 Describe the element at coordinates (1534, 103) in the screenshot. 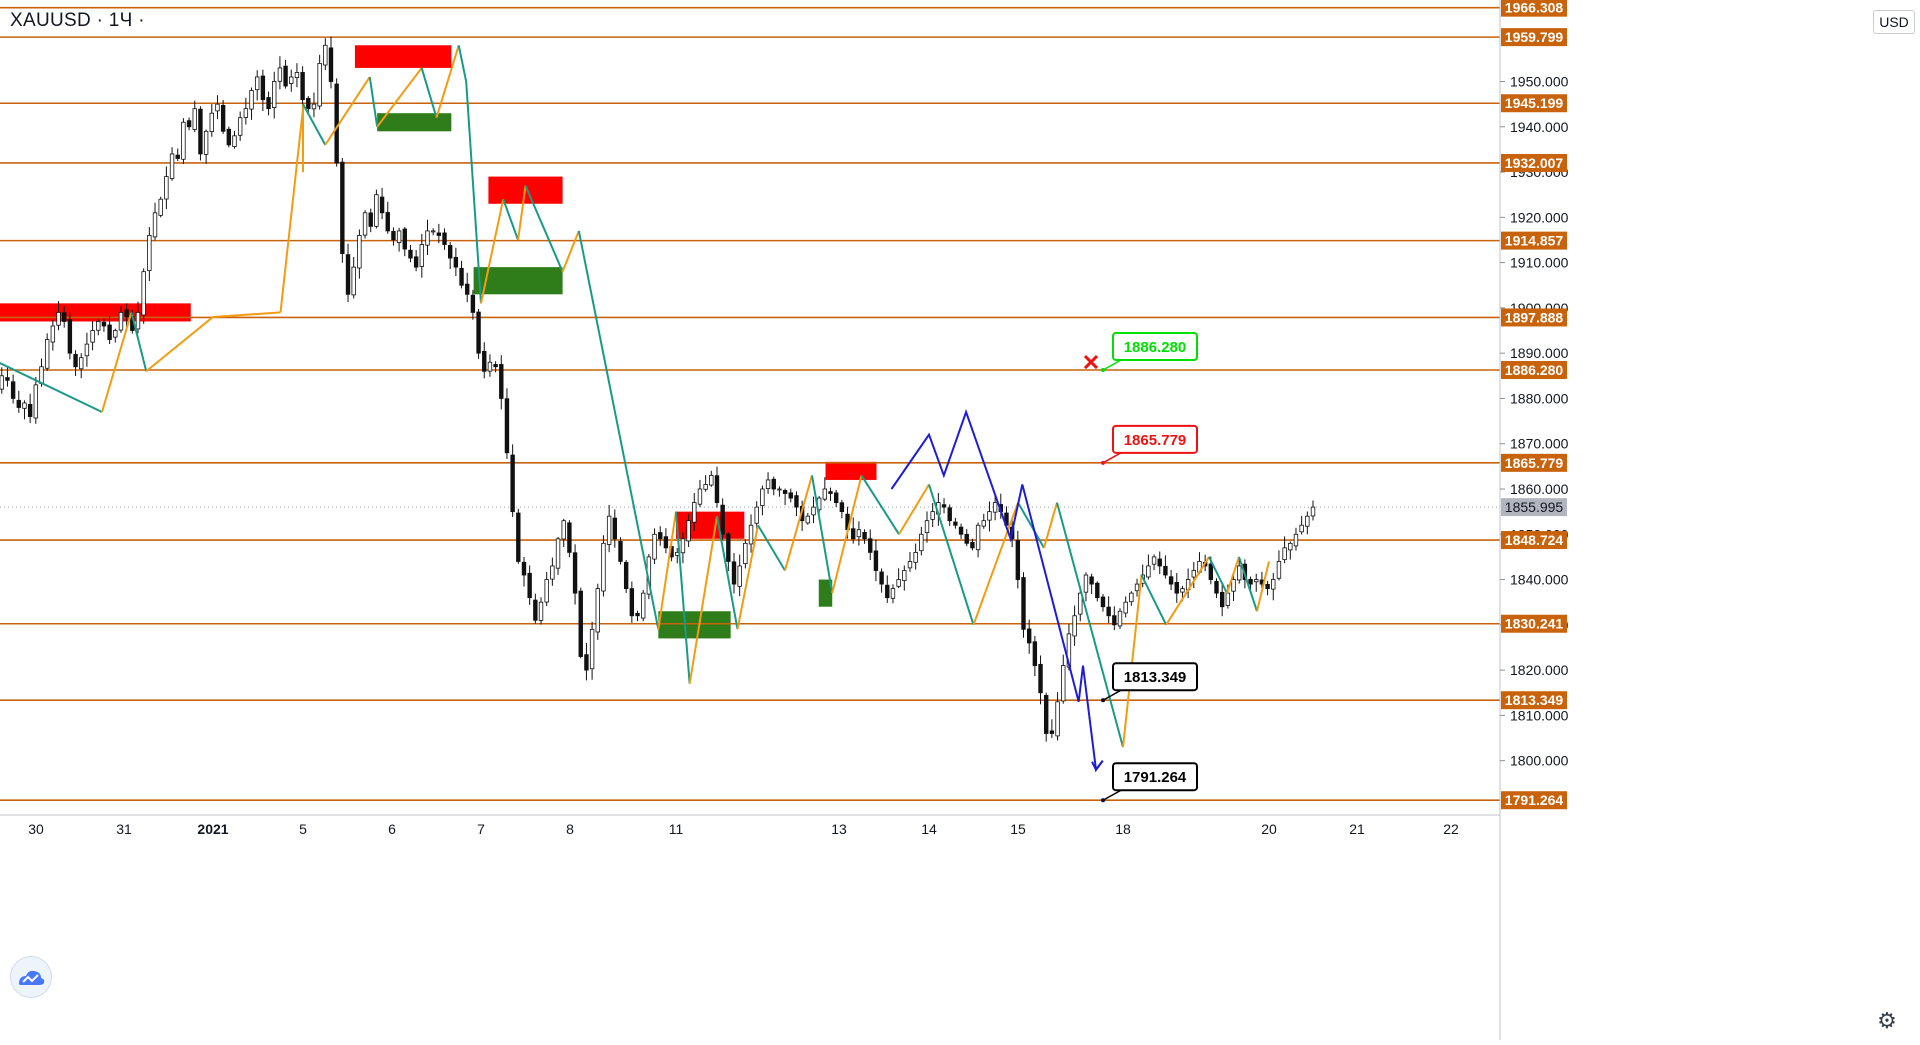

I see `level-price-tag-label: 1945.199` at that location.